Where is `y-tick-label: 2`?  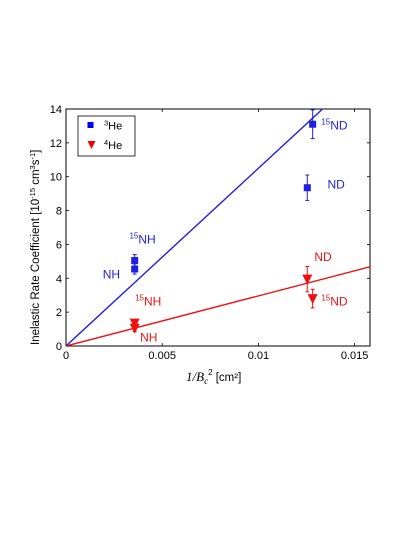
y-tick-label: 2 is located at coordinates (59, 313).